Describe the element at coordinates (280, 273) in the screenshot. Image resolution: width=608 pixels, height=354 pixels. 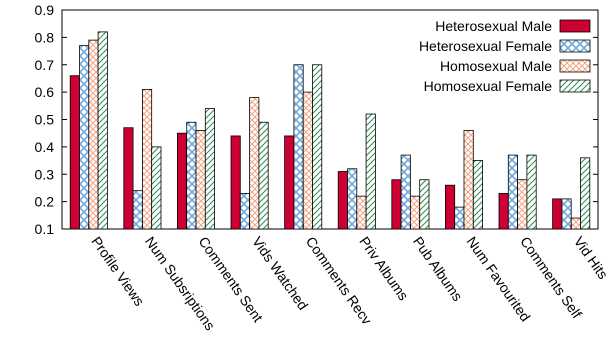
I see `x-tick-label: Vids Watched` at that location.